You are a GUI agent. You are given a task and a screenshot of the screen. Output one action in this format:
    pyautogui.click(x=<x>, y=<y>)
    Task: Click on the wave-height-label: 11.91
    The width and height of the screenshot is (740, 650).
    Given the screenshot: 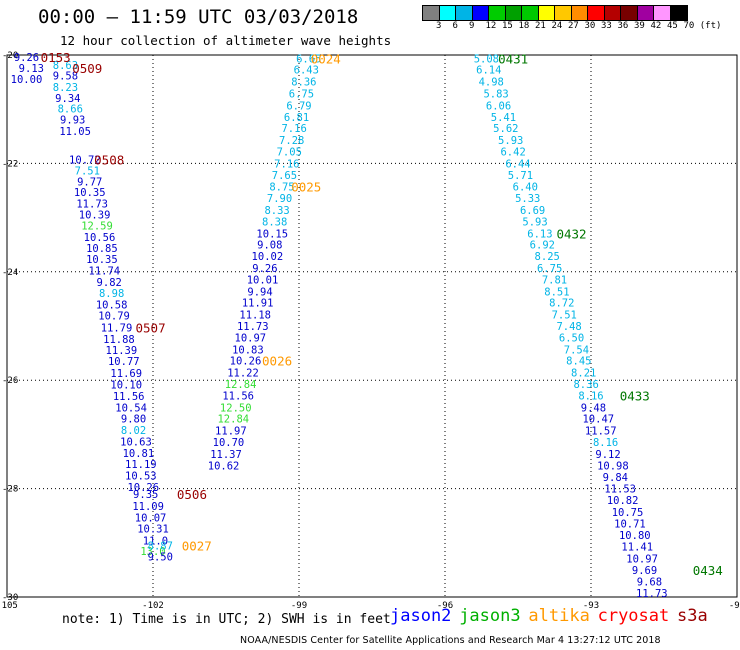 What is the action you would take?
    pyautogui.click(x=258, y=304)
    